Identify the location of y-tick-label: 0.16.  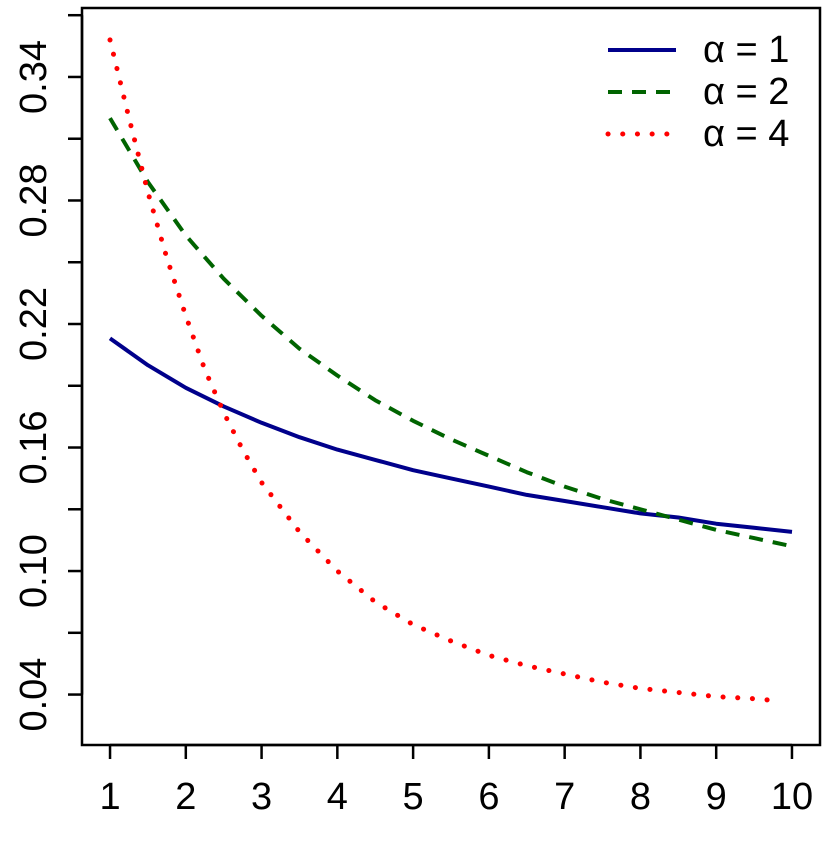
(34, 448).